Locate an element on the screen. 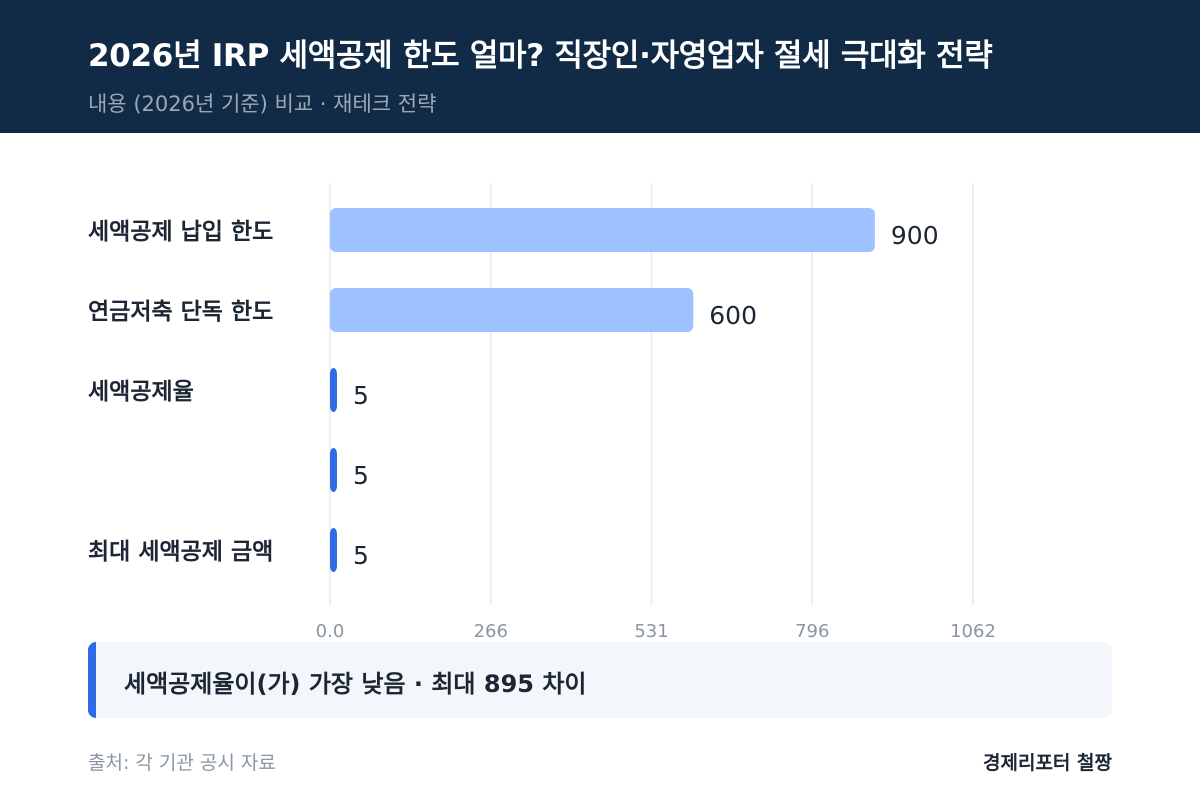 The height and width of the screenshot is (800, 1200). page-title: 2026년 IRP 세액공제 한도 얼마? 직장인·자영업자 절세 극대화 전략 is located at coordinates (540, 56).